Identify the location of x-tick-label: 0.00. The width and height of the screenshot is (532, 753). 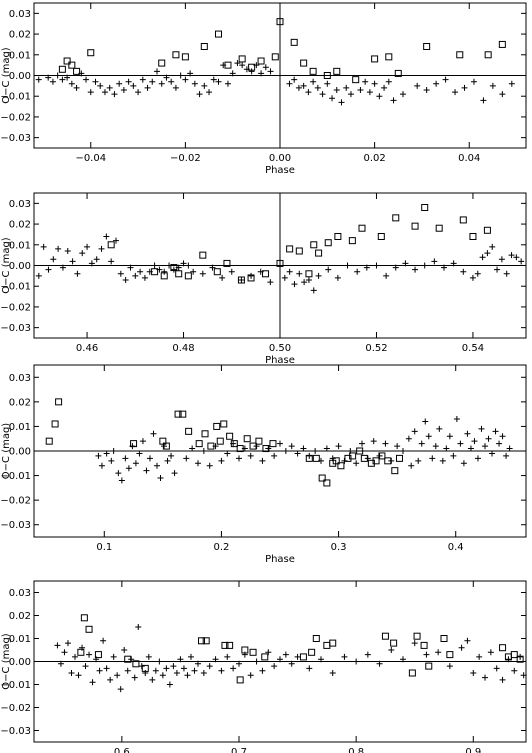
(280, 158).